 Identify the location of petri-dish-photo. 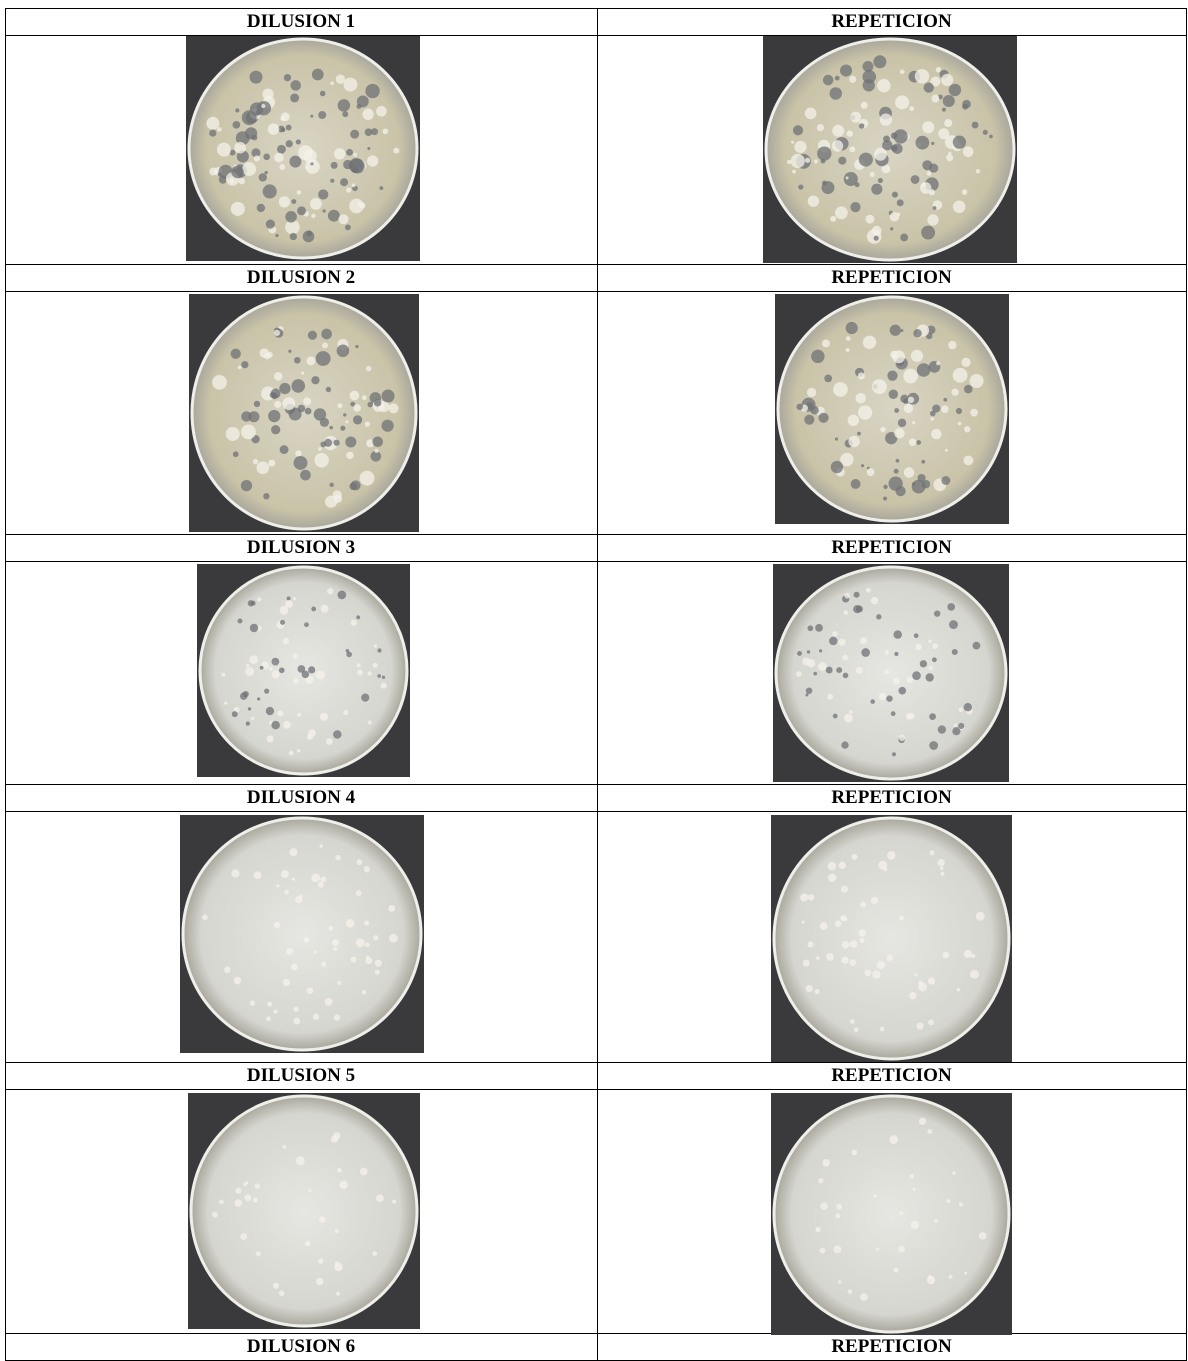
(302, 934).